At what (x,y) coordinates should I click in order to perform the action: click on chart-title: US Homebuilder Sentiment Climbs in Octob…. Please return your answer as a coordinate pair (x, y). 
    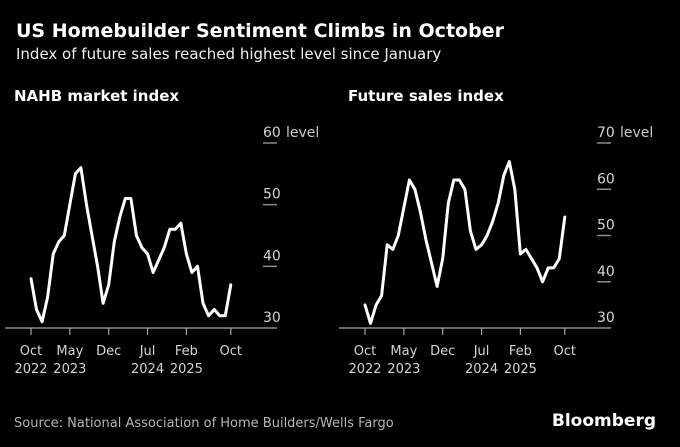
    Looking at the image, I should click on (260, 31).